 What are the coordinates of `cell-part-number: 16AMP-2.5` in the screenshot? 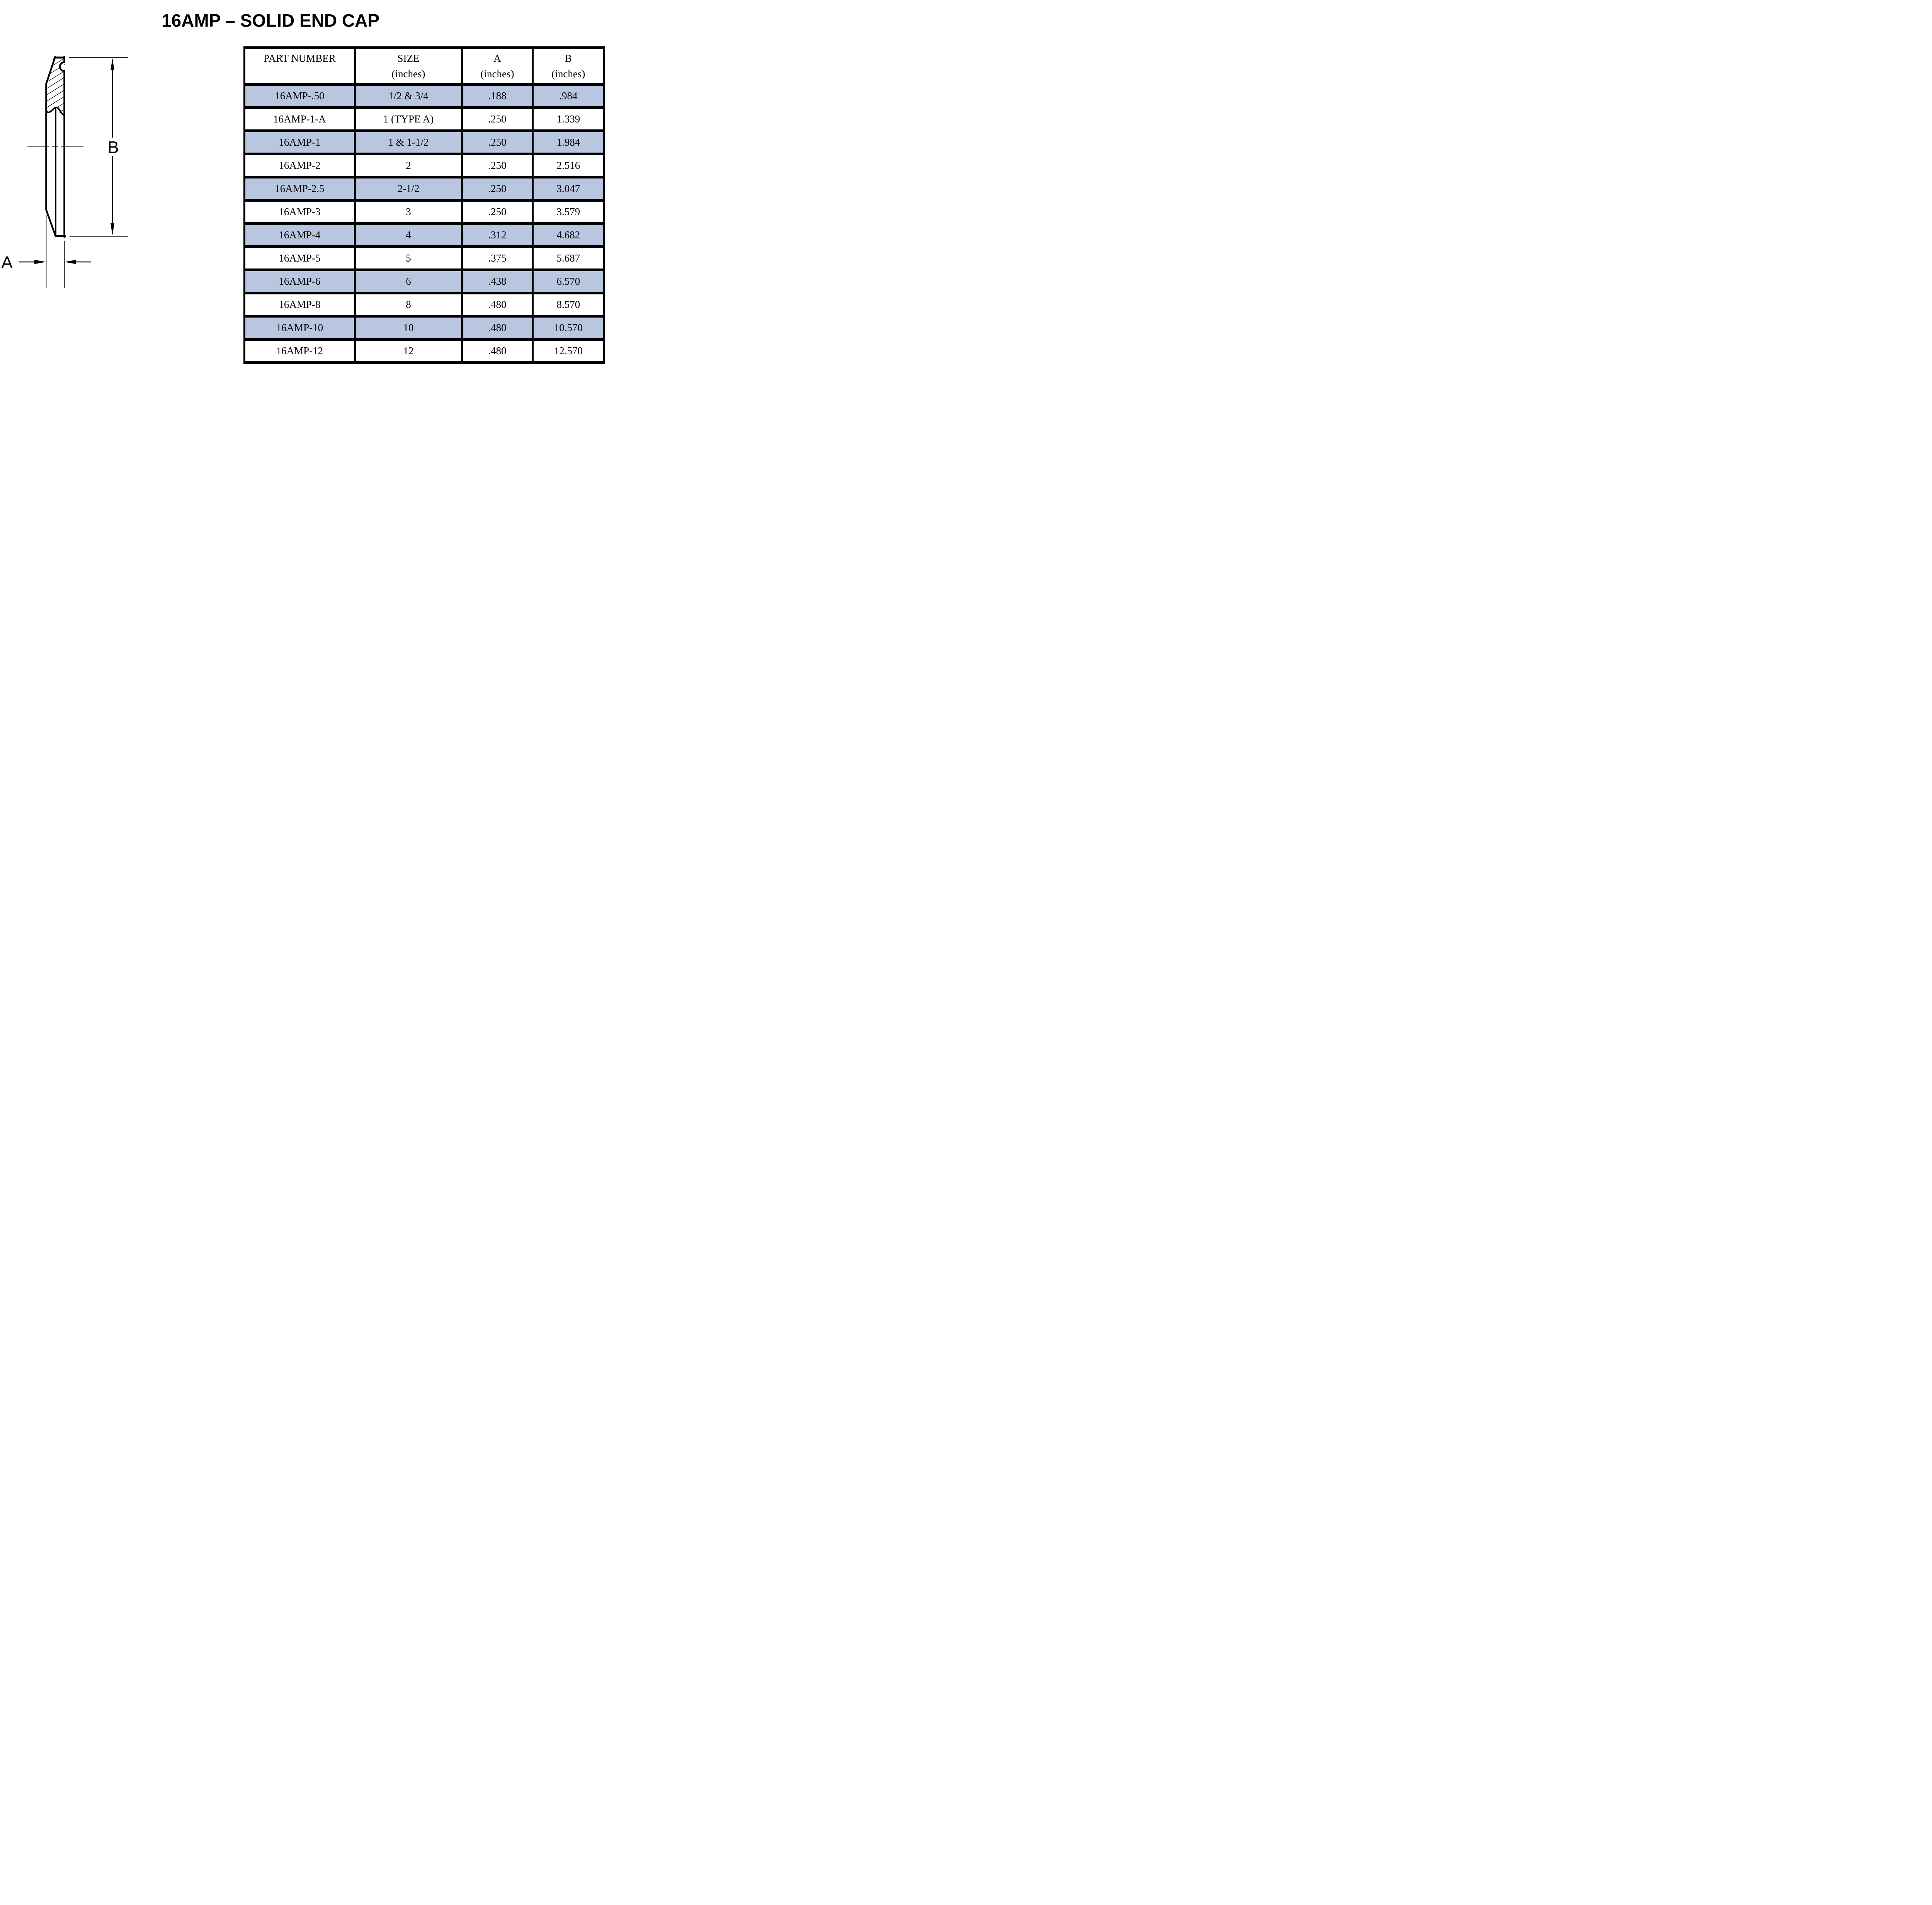 It's located at (300, 189).